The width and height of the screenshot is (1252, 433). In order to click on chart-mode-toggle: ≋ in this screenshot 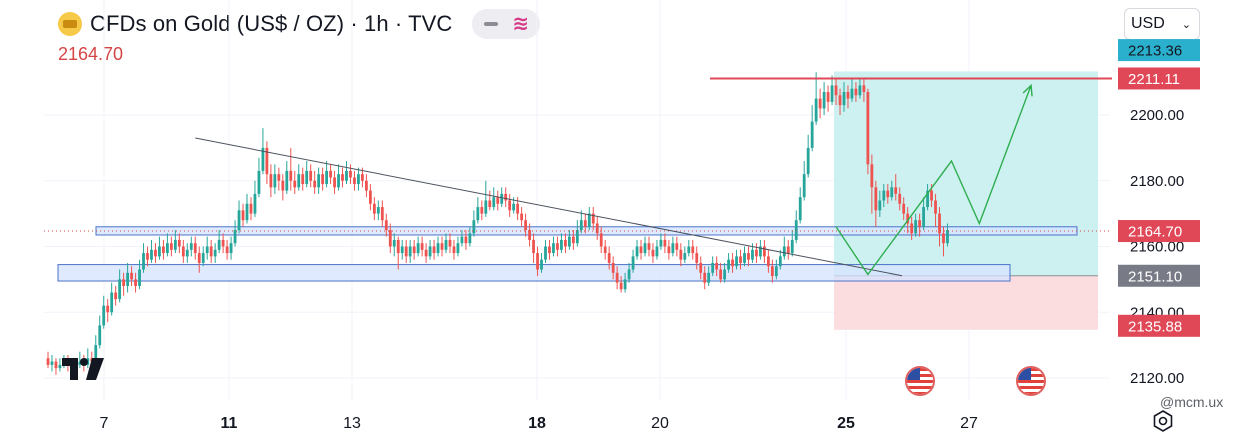, I will do `click(506, 24)`.